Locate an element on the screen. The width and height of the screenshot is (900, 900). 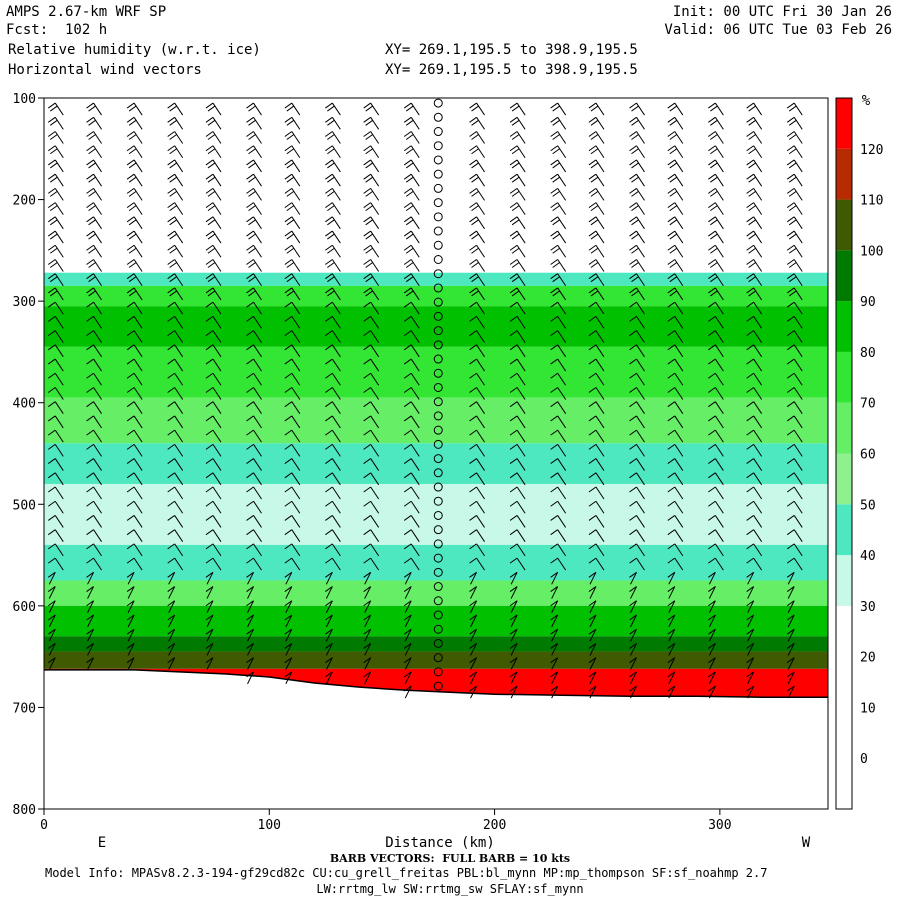
forecast-hour: Fcst: 102 h is located at coordinates (57, 30).